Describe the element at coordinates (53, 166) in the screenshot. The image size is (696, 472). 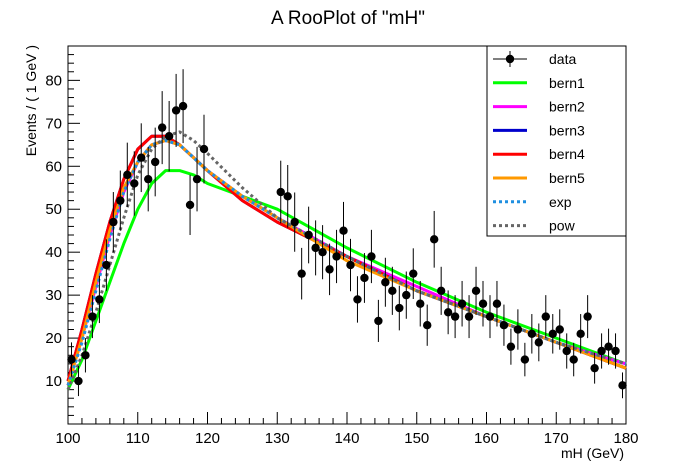
I see `y-tick-label: 60` at that location.